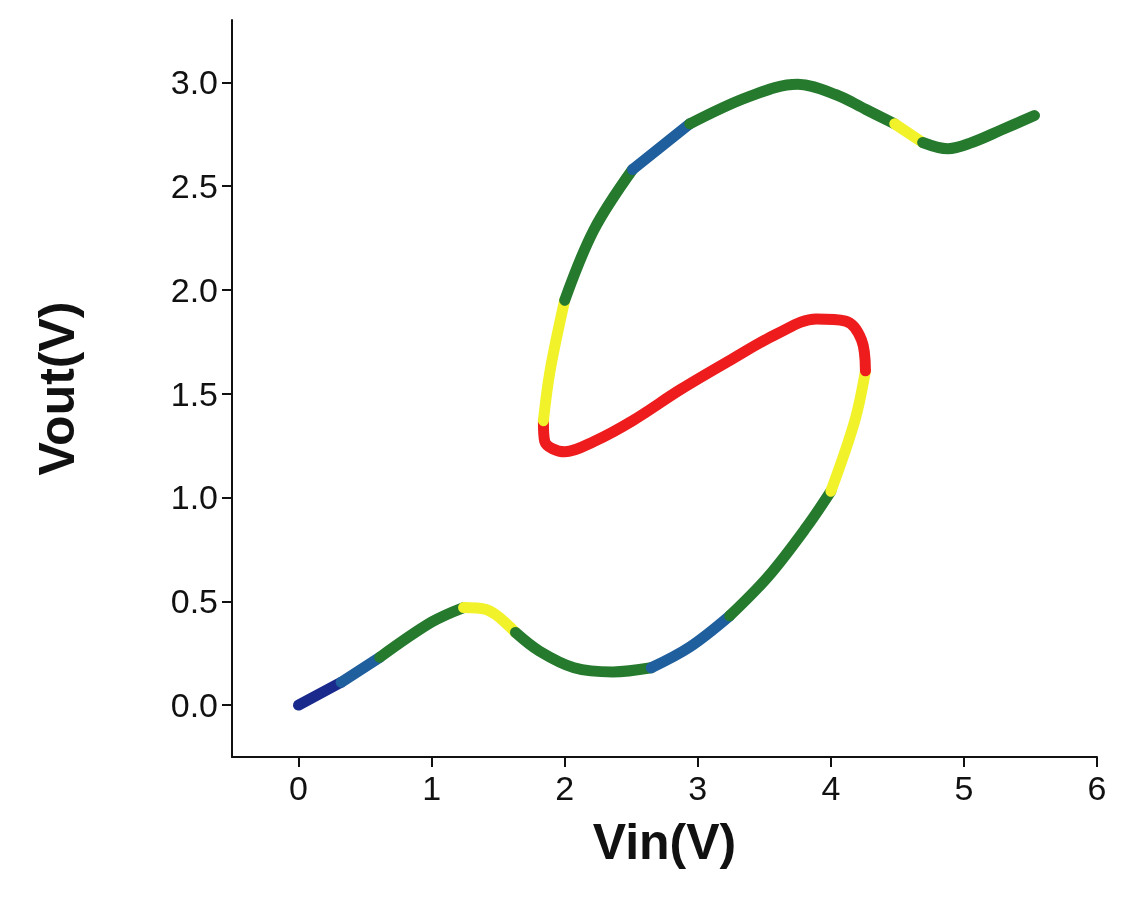  Describe the element at coordinates (432, 788) in the screenshot. I see `x-tick-label: 1` at that location.